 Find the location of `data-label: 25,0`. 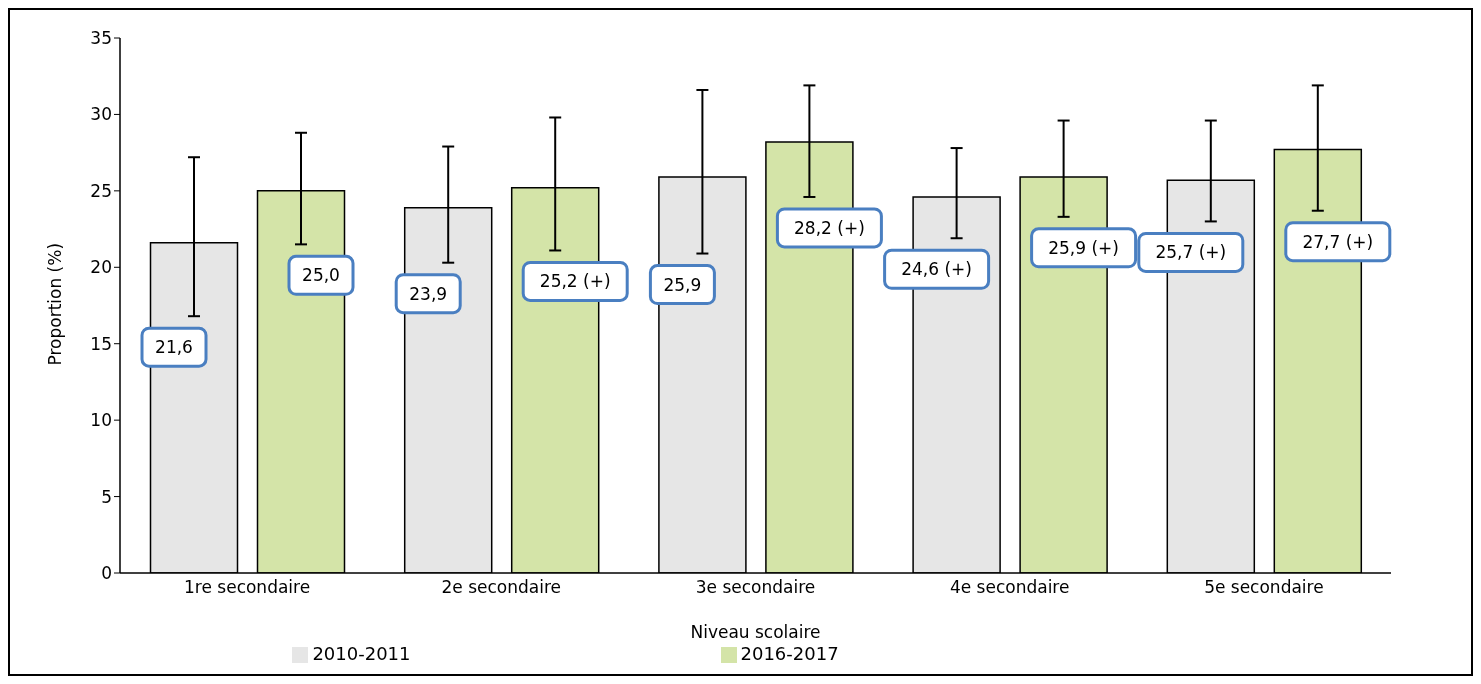

data-label: 25,0 is located at coordinates (321, 275).